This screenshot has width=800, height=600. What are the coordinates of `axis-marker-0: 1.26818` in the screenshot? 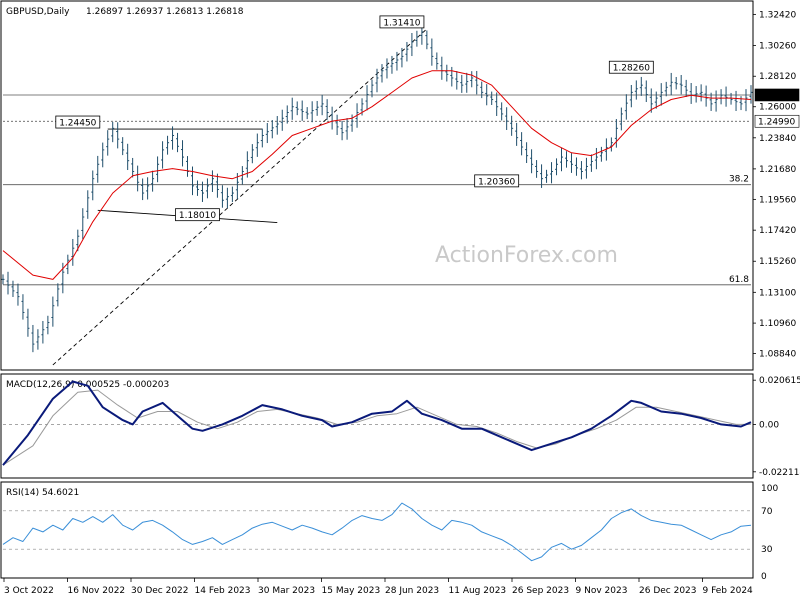 It's located at (776, 96).